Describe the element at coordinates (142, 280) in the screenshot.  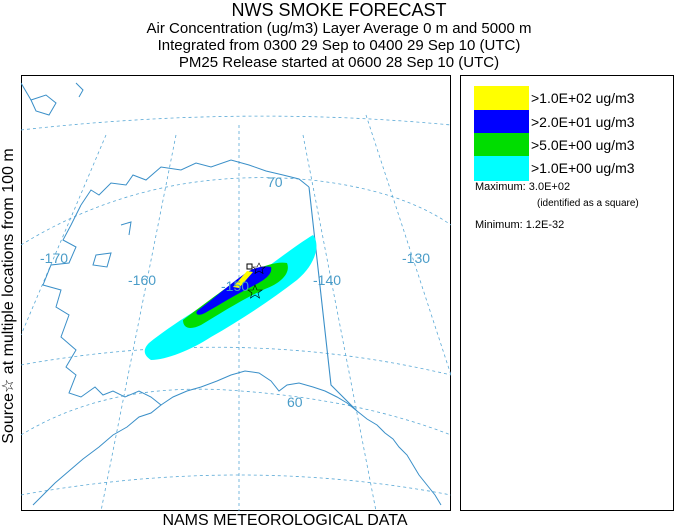
I see `lon-label: -160` at that location.